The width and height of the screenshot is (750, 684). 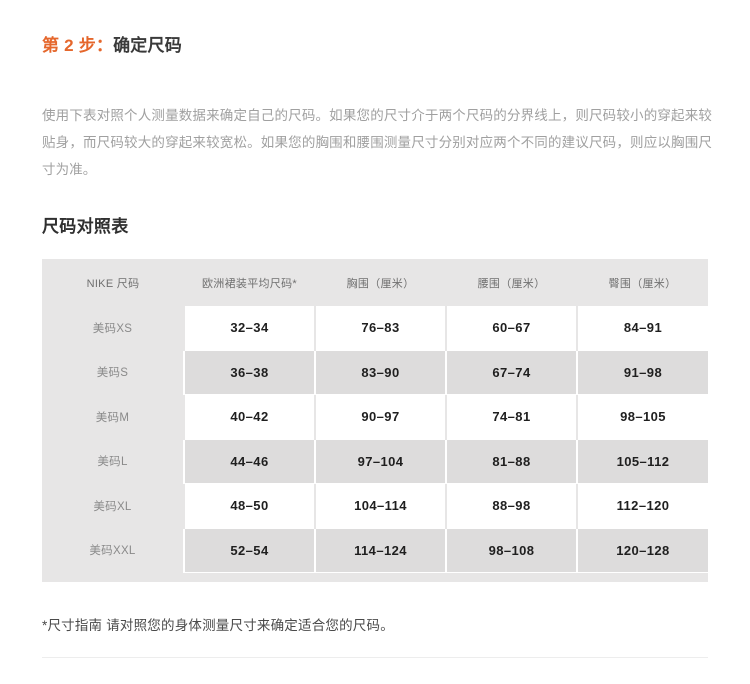 What do you see at coordinates (375, 657) in the screenshot?
I see `section-divider` at bounding box center [375, 657].